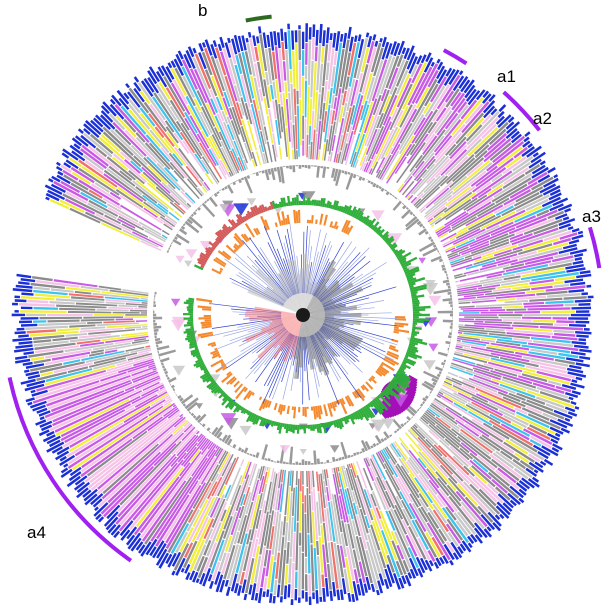 This screenshot has width=606, height=605. I want to click on marker-triangle, so click(224, 208).